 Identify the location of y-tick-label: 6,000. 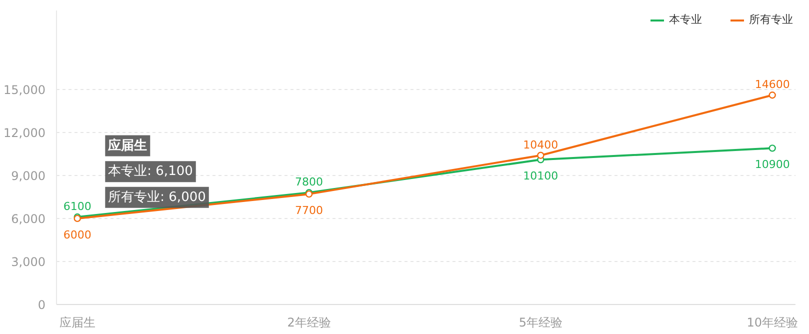
(28, 219).